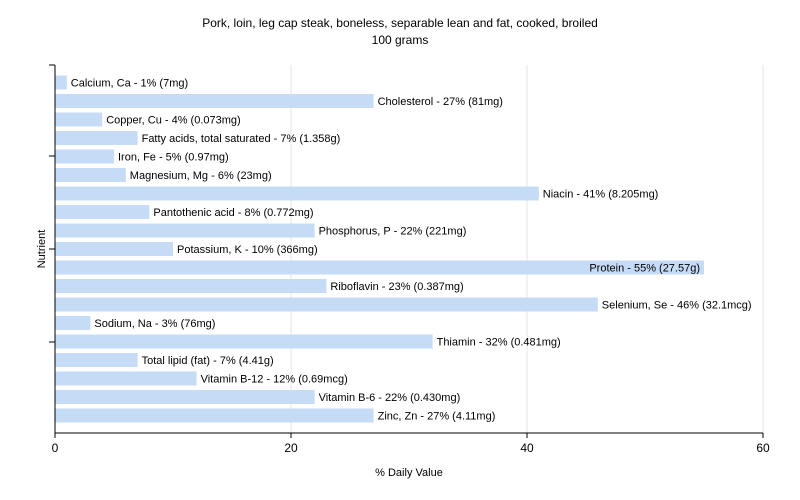  Describe the element at coordinates (129, 84) in the screenshot. I see `bar-label: Calcium, Ca - 1% (7mg)` at that location.